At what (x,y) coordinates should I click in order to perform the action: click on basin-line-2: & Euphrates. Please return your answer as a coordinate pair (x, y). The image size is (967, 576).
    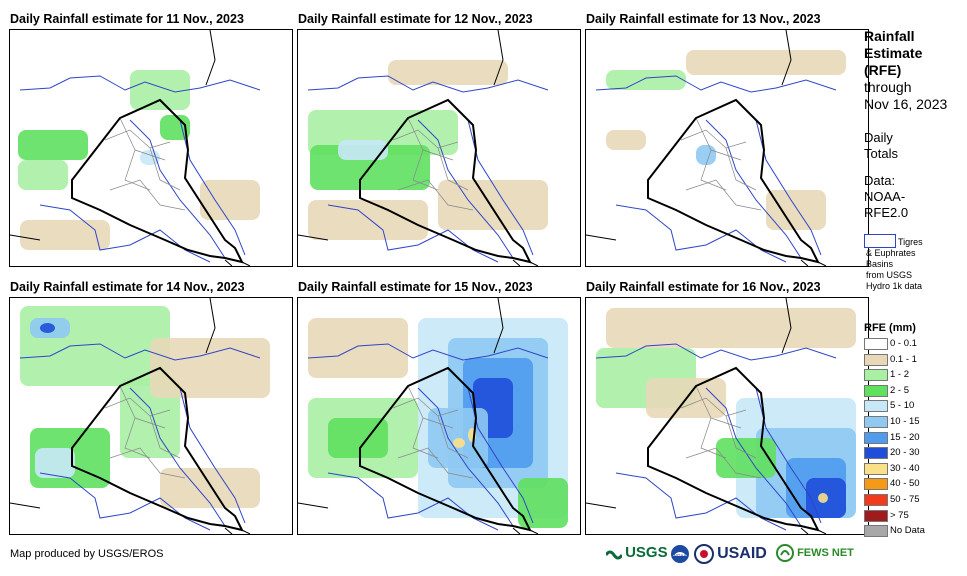
    Looking at the image, I should click on (891, 253).